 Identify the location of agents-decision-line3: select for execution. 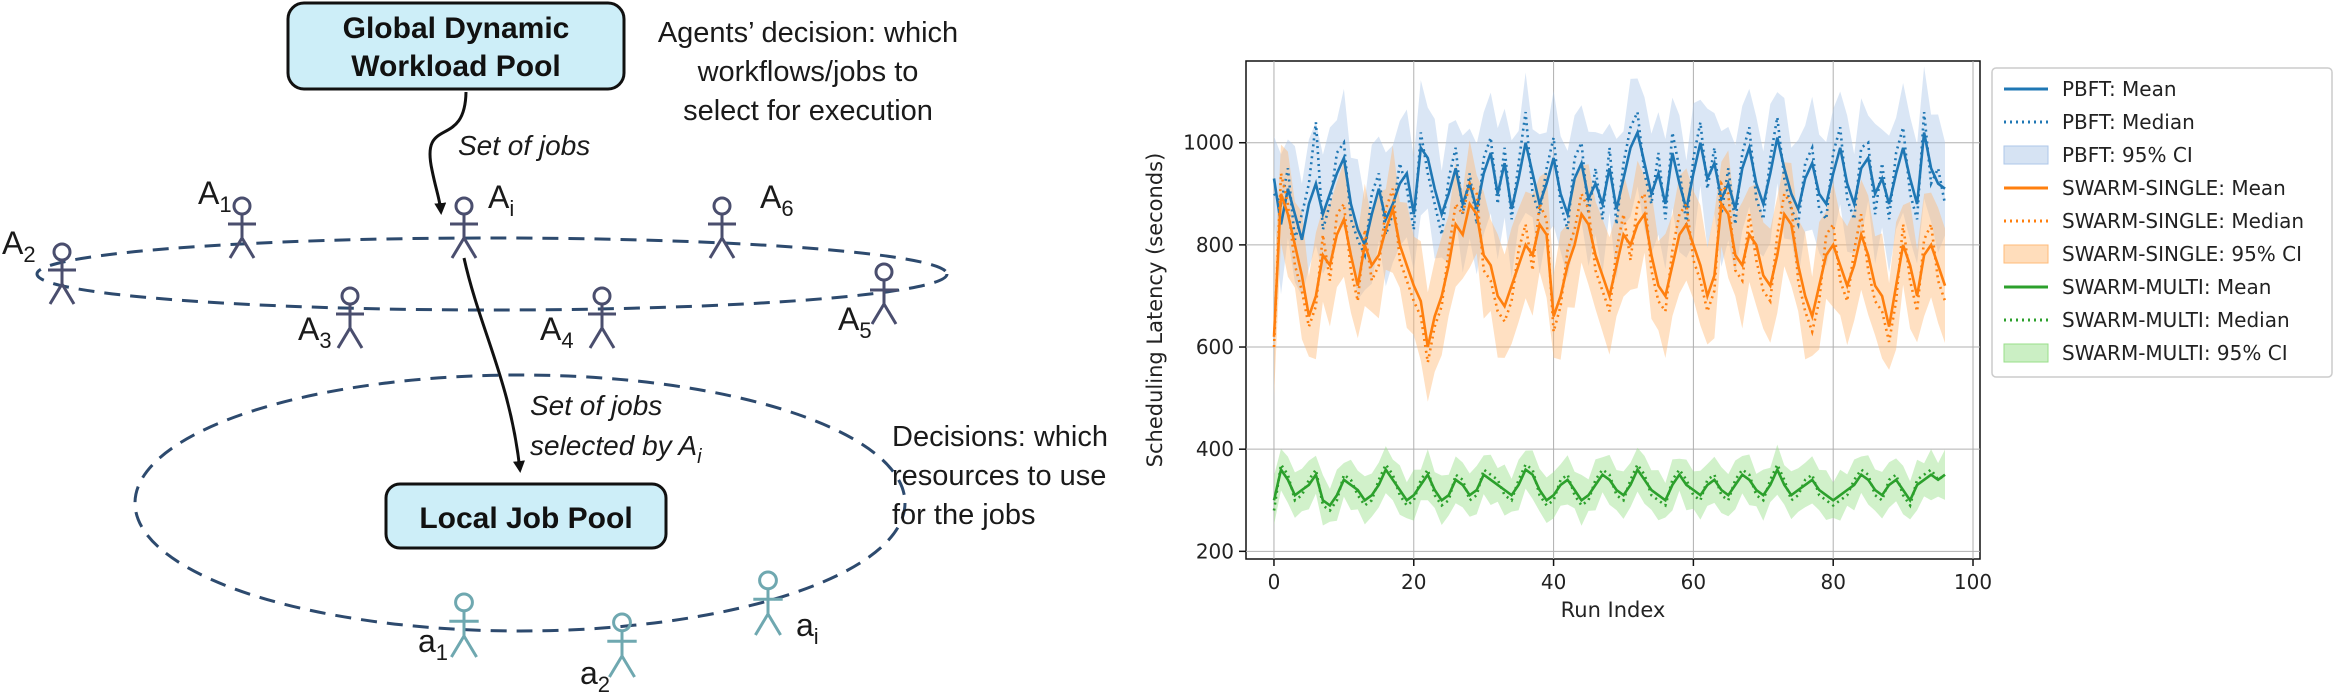
(808, 111).